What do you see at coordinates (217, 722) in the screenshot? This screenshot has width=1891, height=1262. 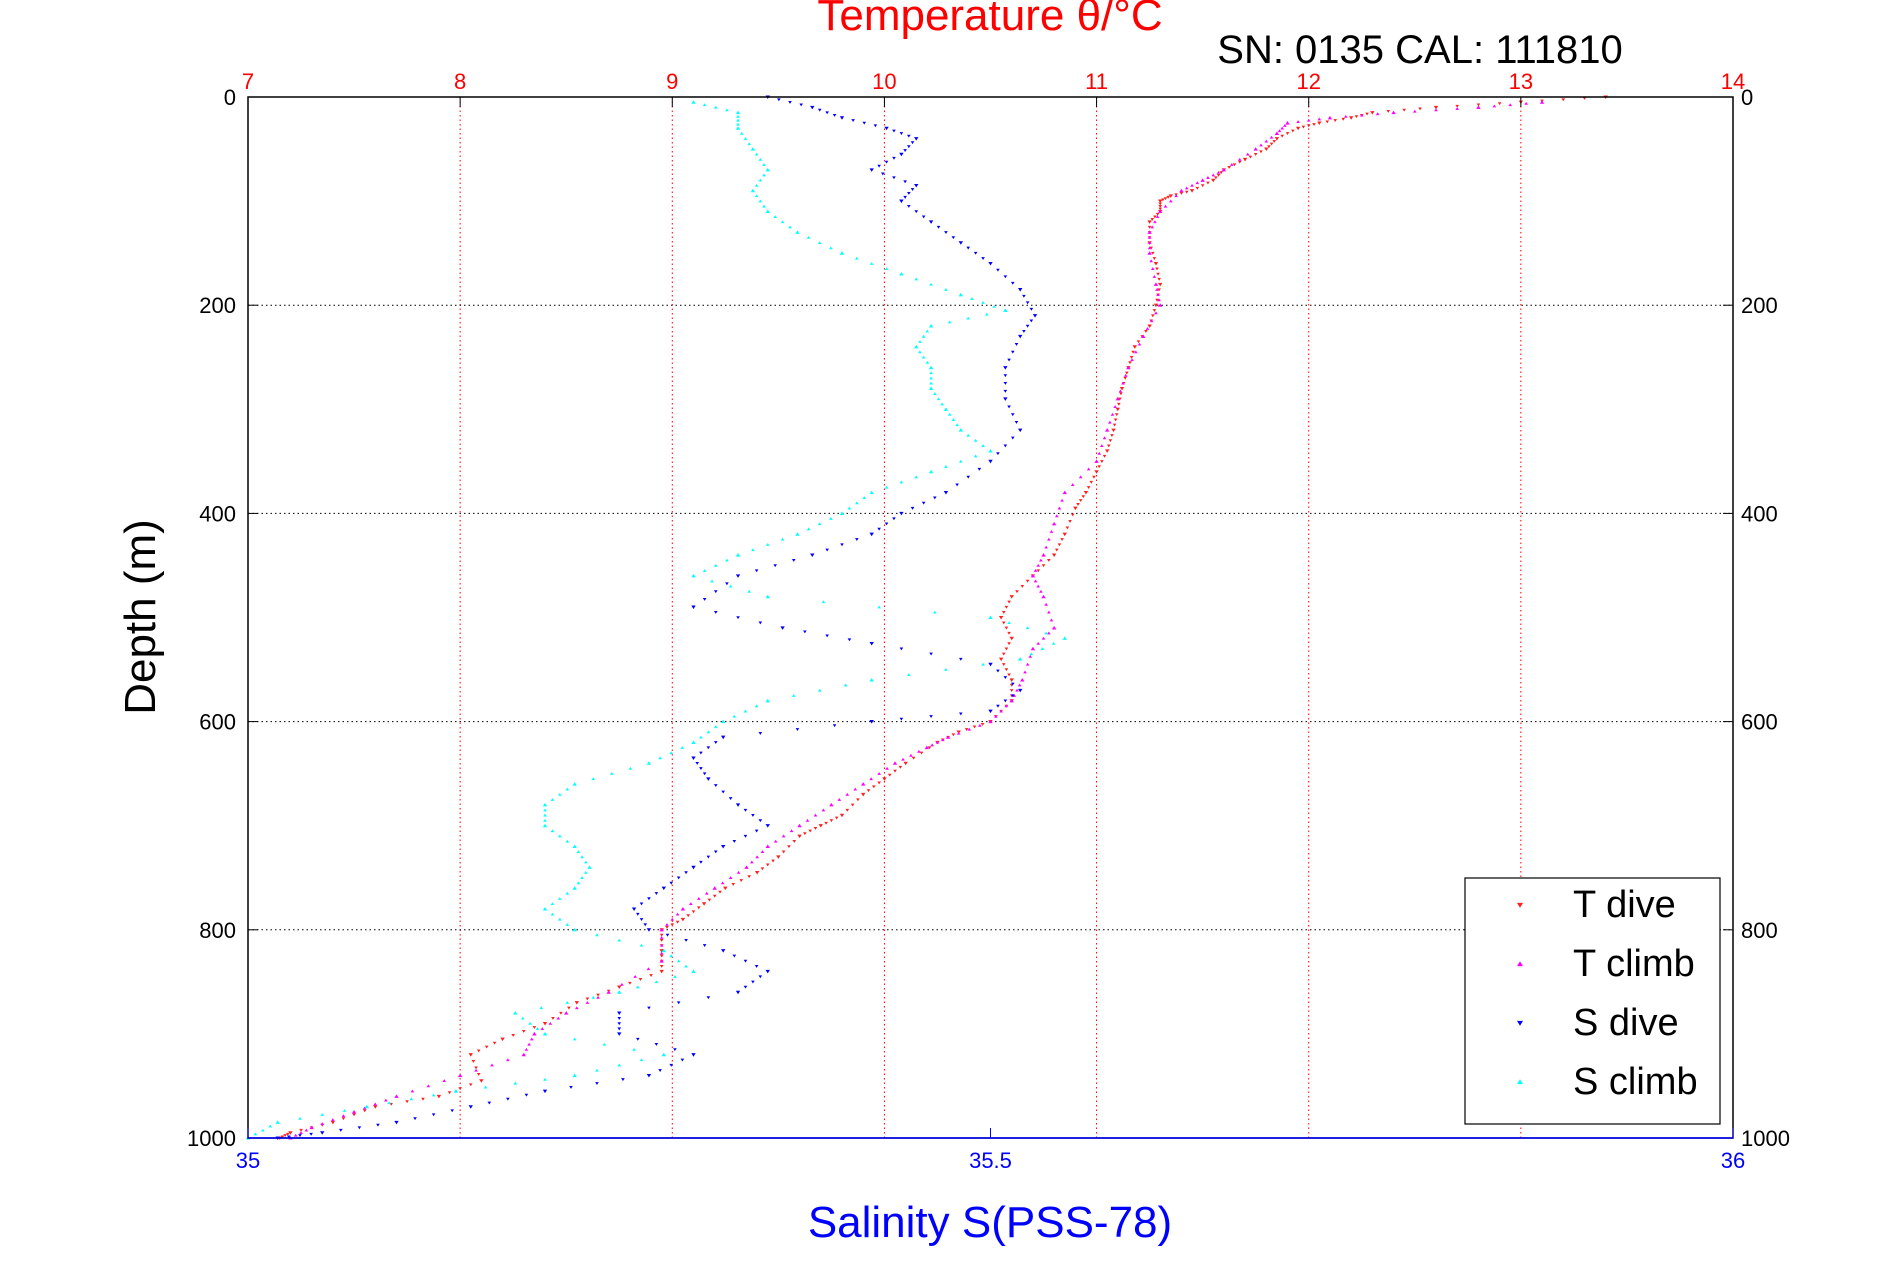 I see `left-axis-tick-label: 600` at bounding box center [217, 722].